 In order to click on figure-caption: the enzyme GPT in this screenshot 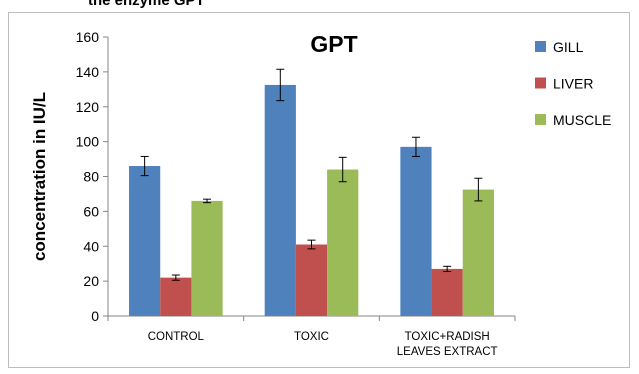, I will do `click(146, 4)`.